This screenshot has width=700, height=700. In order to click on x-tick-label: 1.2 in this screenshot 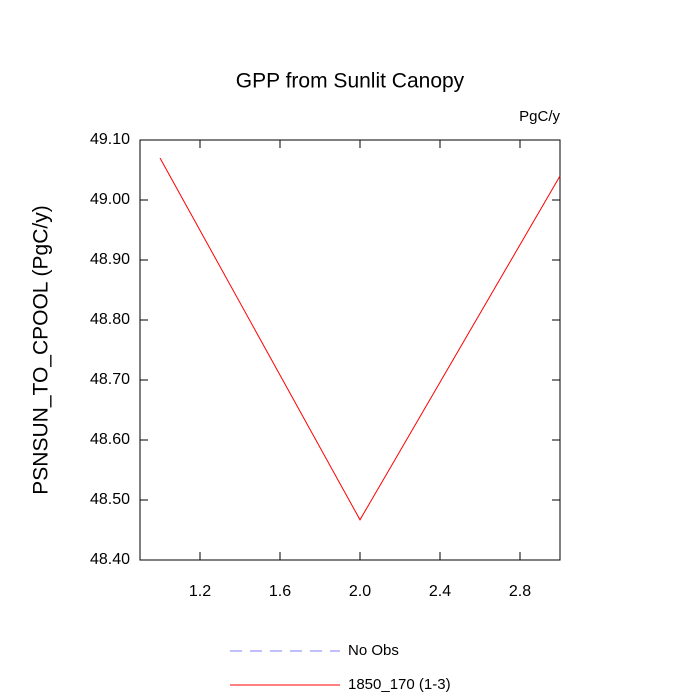, I will do `click(200, 591)`.